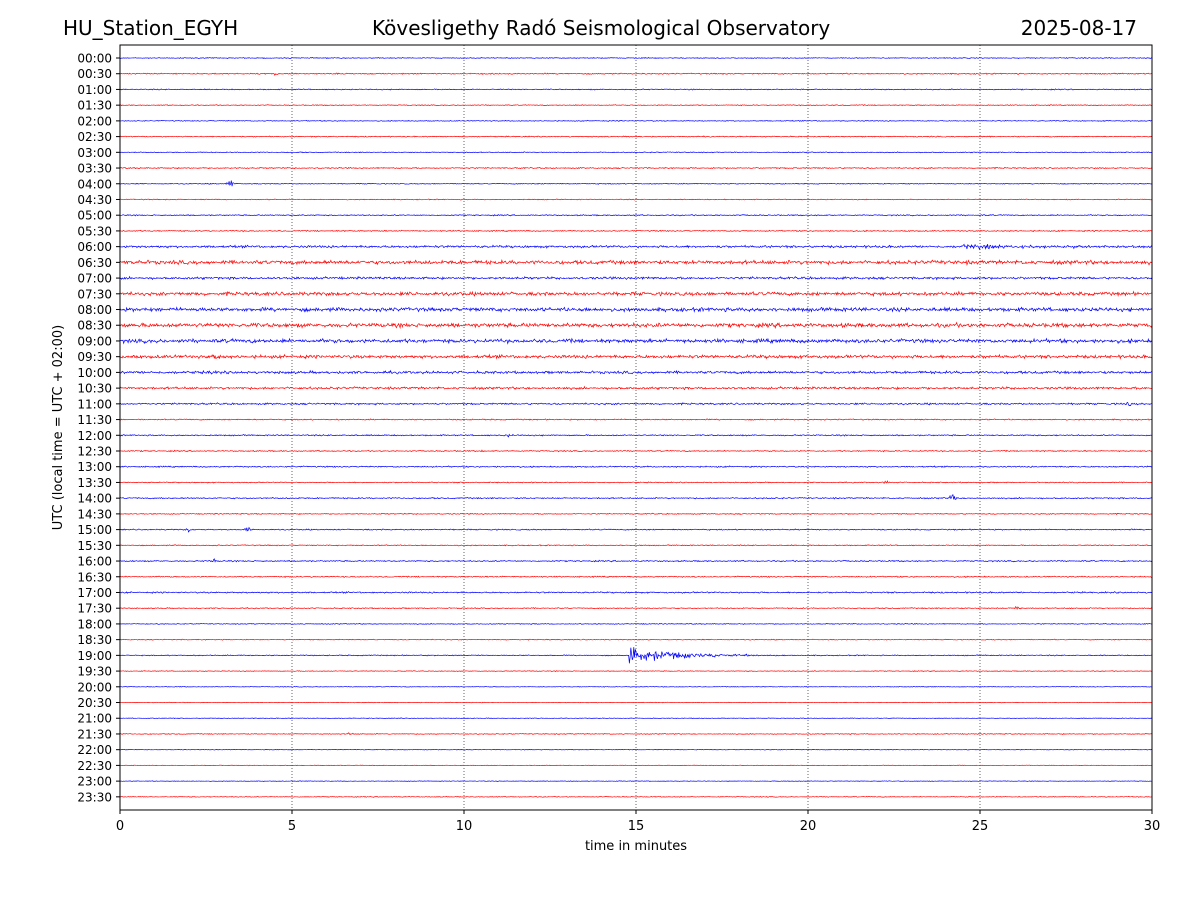  I want to click on row-label: 05:00, so click(94, 216).